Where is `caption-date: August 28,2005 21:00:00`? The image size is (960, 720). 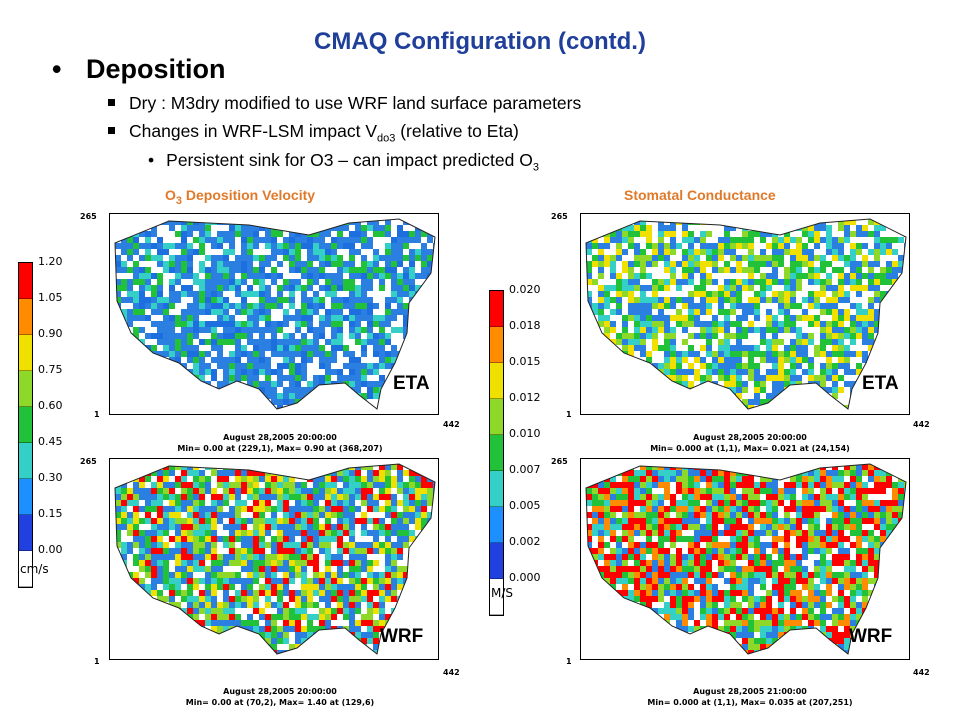 caption-date: August 28,2005 21:00:00 is located at coordinates (750, 691).